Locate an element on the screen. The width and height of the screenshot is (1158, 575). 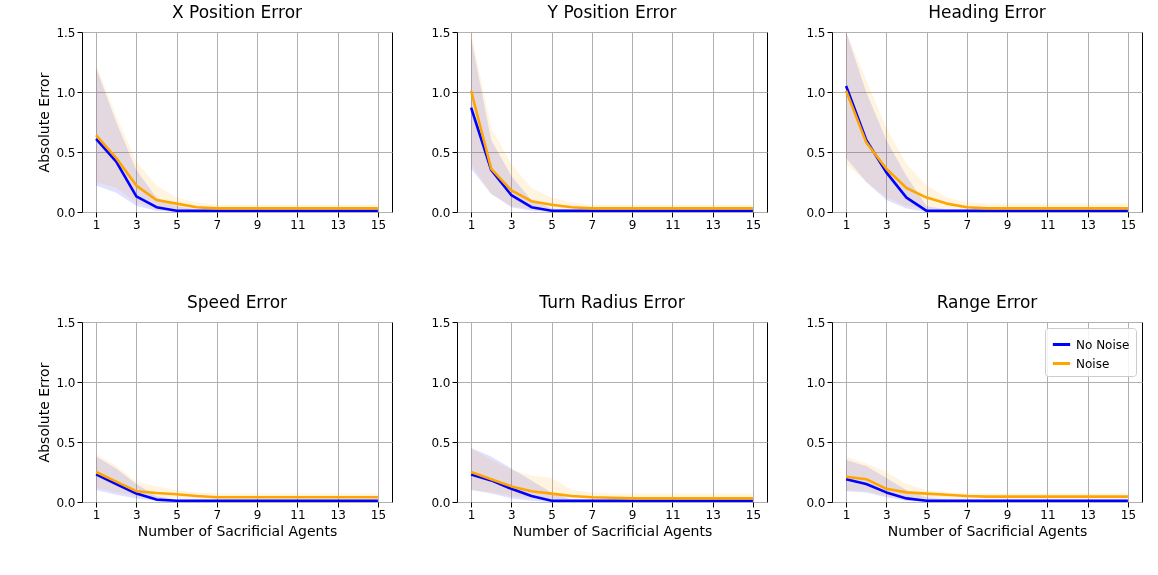
chart-title: Y Position Error is located at coordinates (611, 12).